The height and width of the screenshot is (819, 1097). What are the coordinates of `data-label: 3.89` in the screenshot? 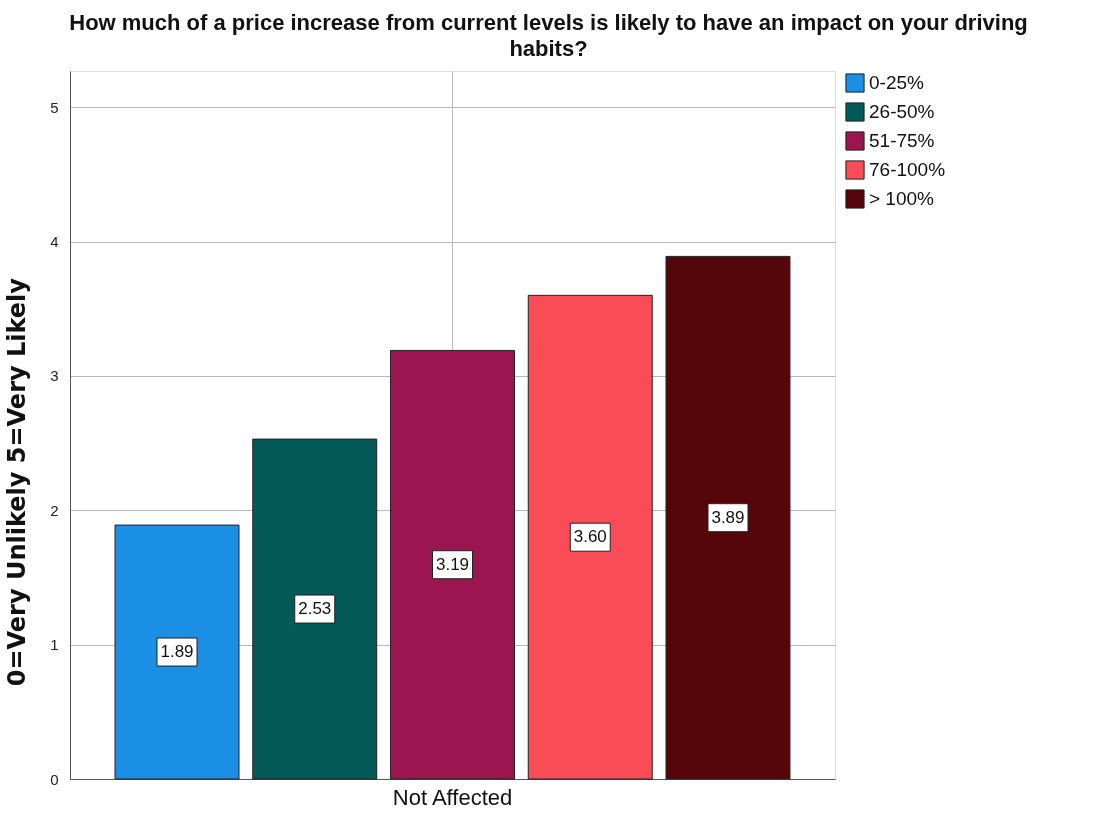 It's located at (728, 517).